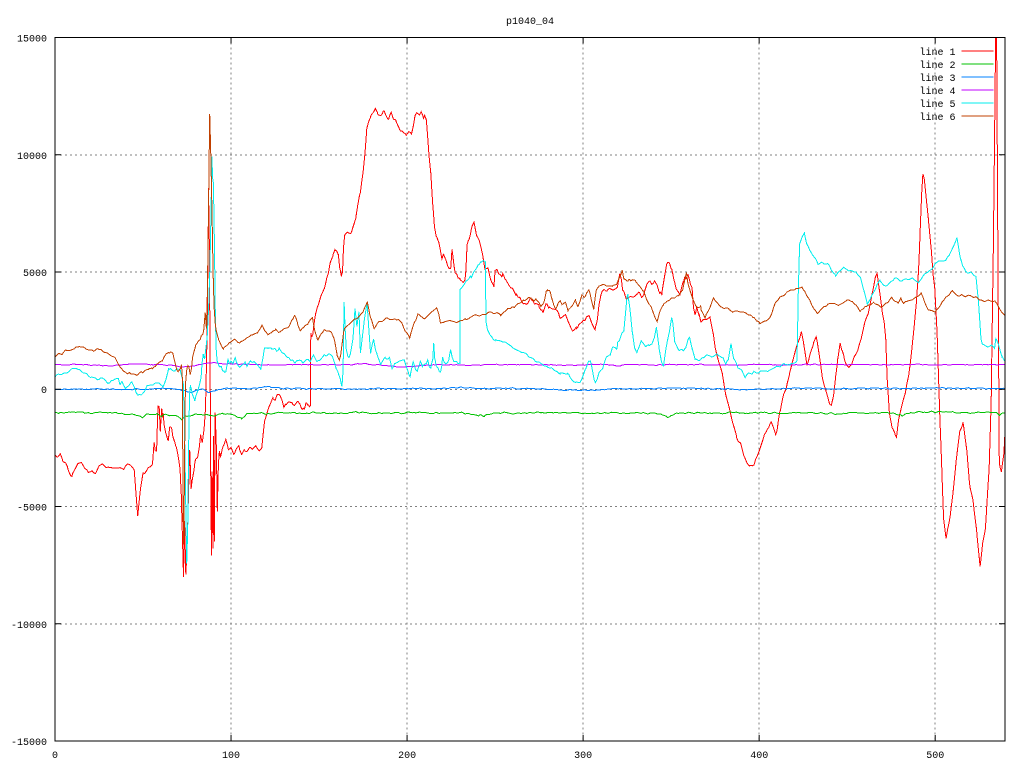  I want to click on svg-text: line 5, so click(937, 105).